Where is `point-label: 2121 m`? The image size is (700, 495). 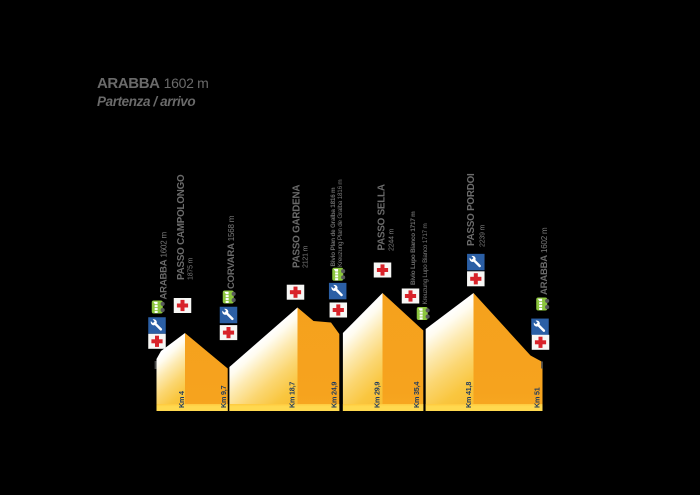
point-label: 2121 m is located at coordinates (306, 256).